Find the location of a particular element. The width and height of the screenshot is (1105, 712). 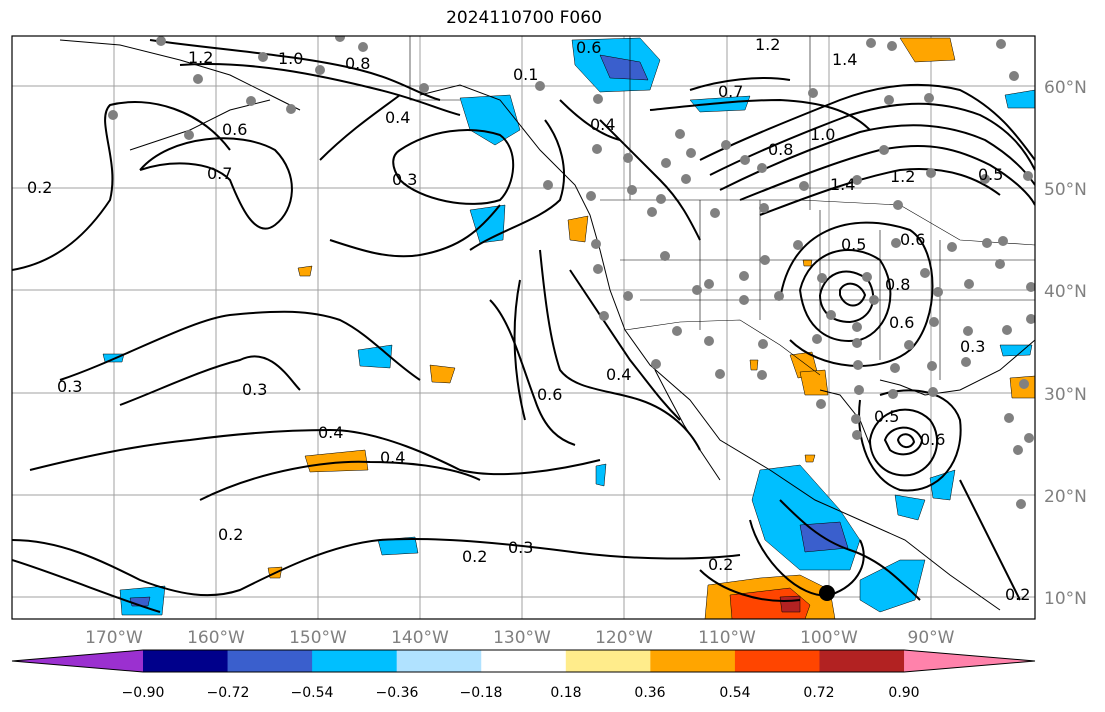

lon-label: 160°W is located at coordinates (216, 638).